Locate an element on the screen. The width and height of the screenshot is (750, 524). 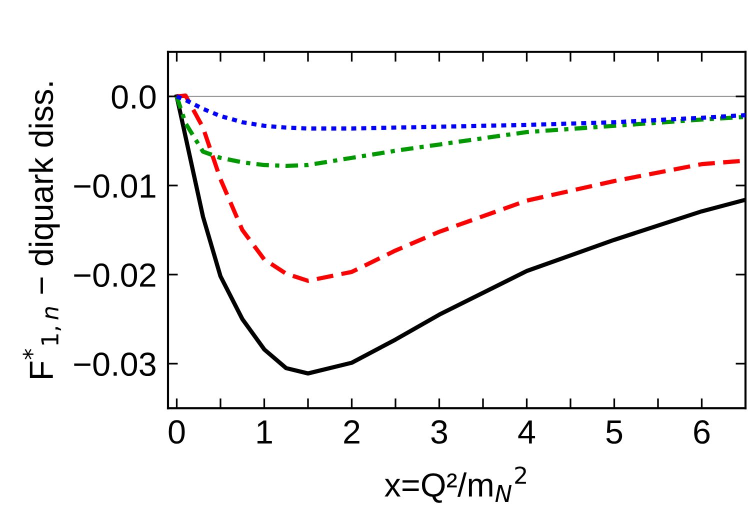
x-tick-label: 3 is located at coordinates (439, 432).